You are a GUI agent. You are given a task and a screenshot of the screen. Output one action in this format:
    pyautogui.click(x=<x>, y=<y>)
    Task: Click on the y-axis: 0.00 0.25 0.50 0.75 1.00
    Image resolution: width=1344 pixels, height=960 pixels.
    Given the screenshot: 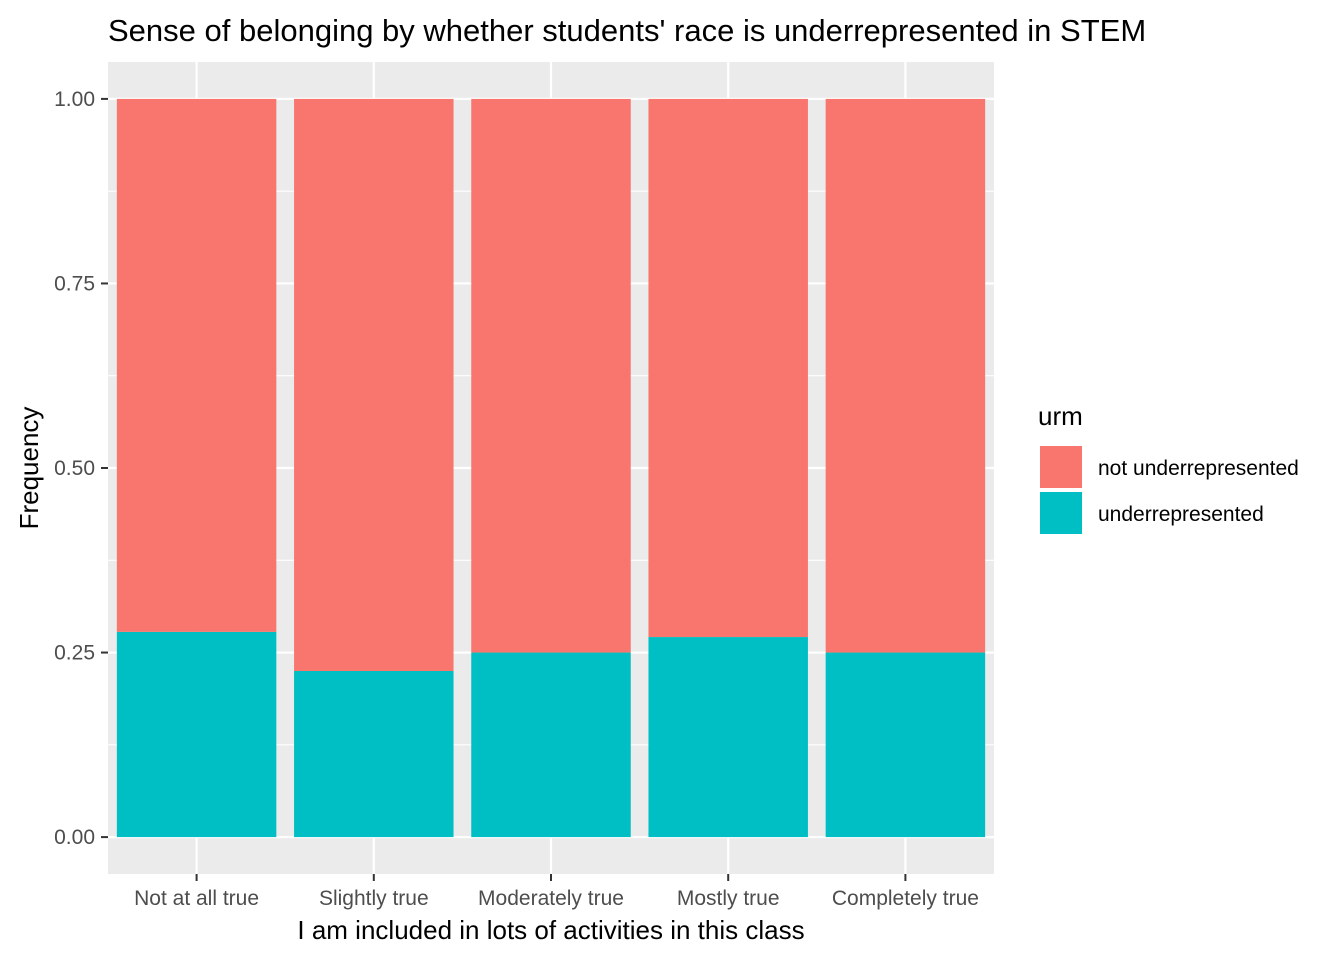 What is the action you would take?
    pyautogui.click(x=81, y=468)
    